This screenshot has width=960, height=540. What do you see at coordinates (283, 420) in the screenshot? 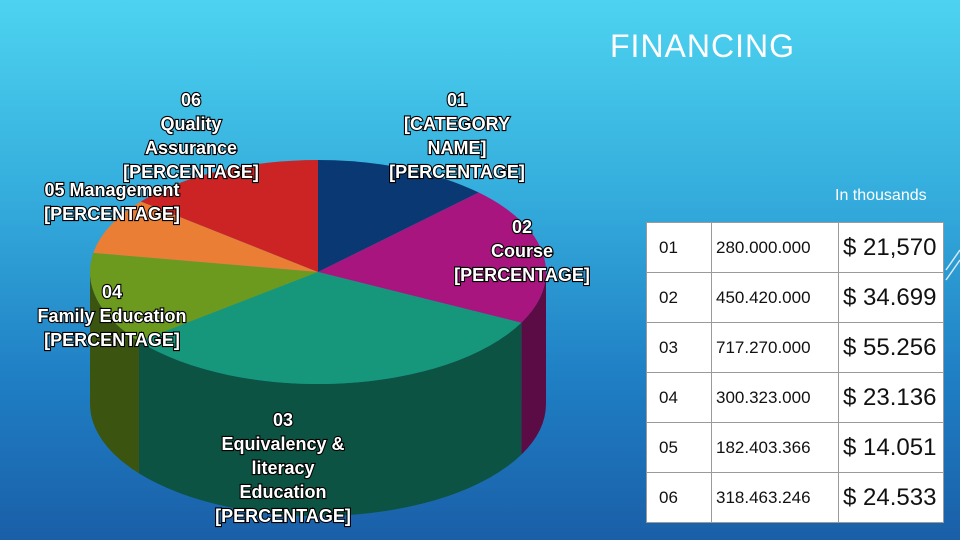
I see `pie-label-line: 03` at bounding box center [283, 420].